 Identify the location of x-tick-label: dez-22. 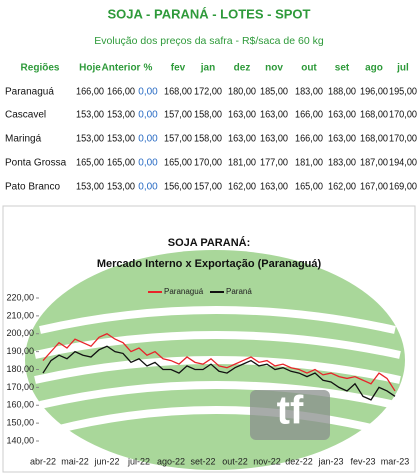
(299, 461).